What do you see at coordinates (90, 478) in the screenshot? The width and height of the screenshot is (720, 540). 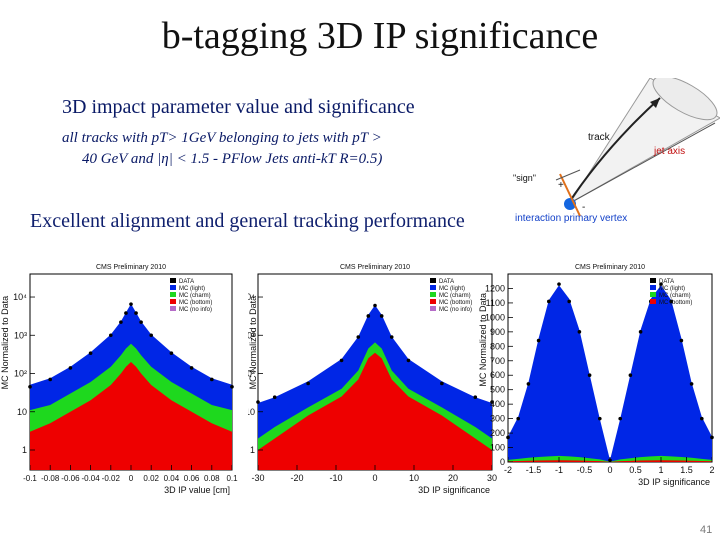 I see `x-tick-label: -0.04` at bounding box center [90, 478].